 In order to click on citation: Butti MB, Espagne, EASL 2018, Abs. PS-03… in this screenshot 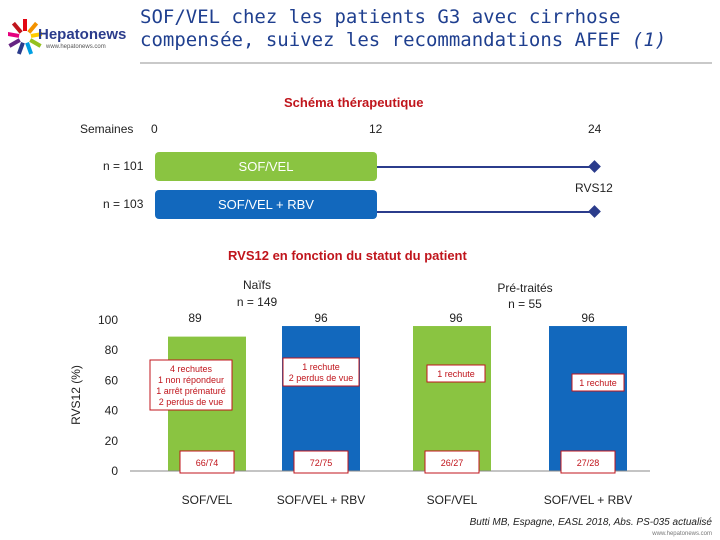, I will do `click(590, 522)`.